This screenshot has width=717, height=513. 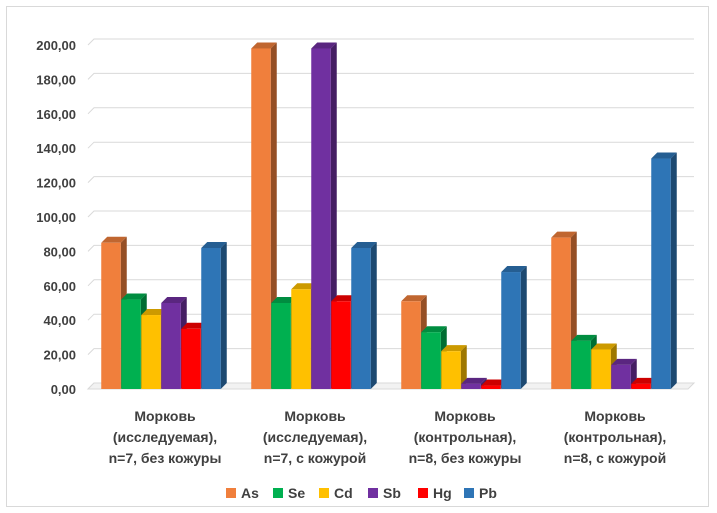 I want to click on legend: As Se Cd Sb Hg Pb, so click(x=361, y=493).